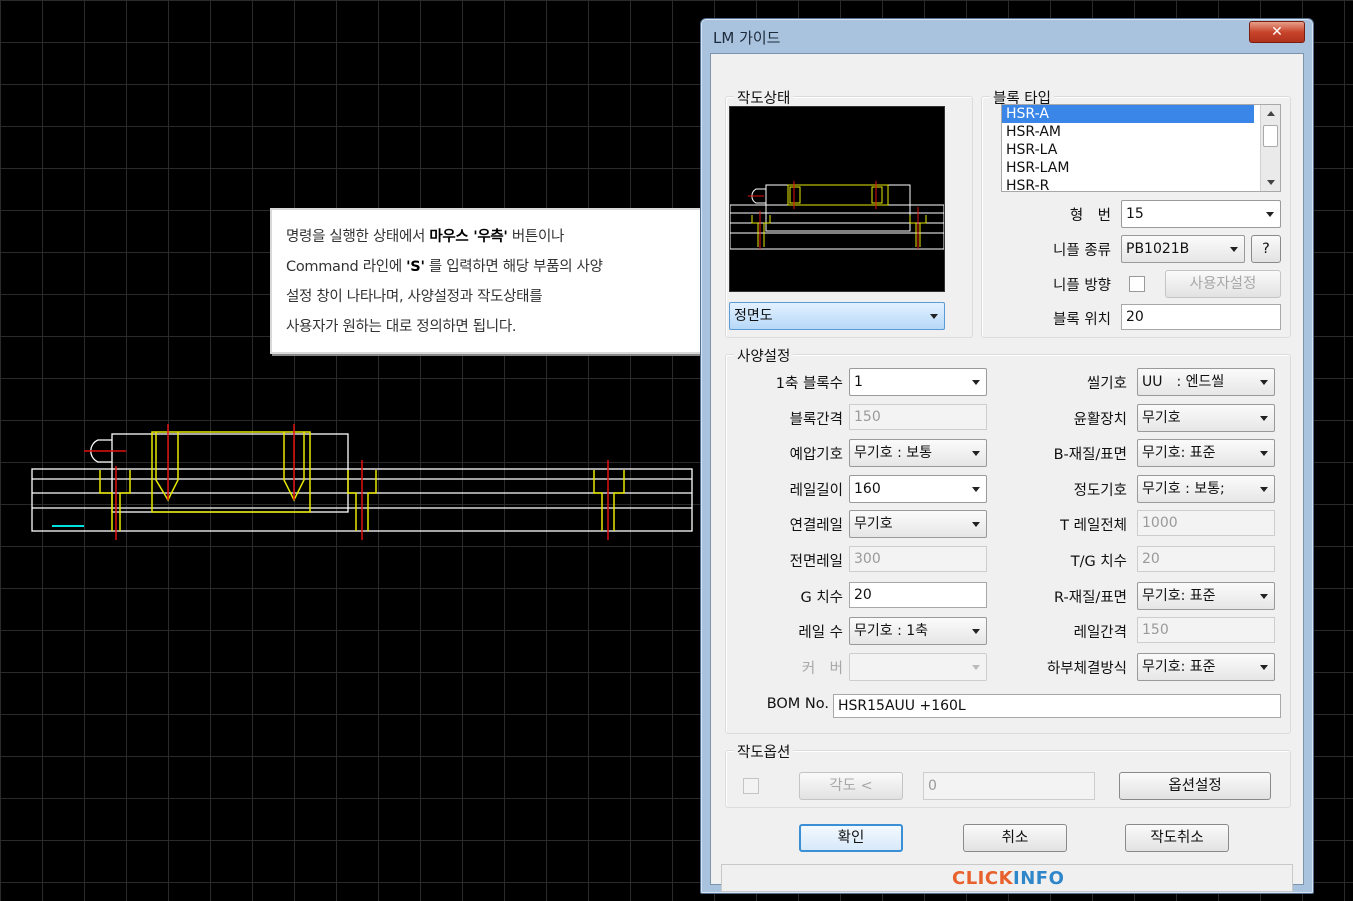 The height and width of the screenshot is (901, 1353). What do you see at coordinates (1100, 420) in the screenshot?
I see `spec-label: 윤활장치` at bounding box center [1100, 420].